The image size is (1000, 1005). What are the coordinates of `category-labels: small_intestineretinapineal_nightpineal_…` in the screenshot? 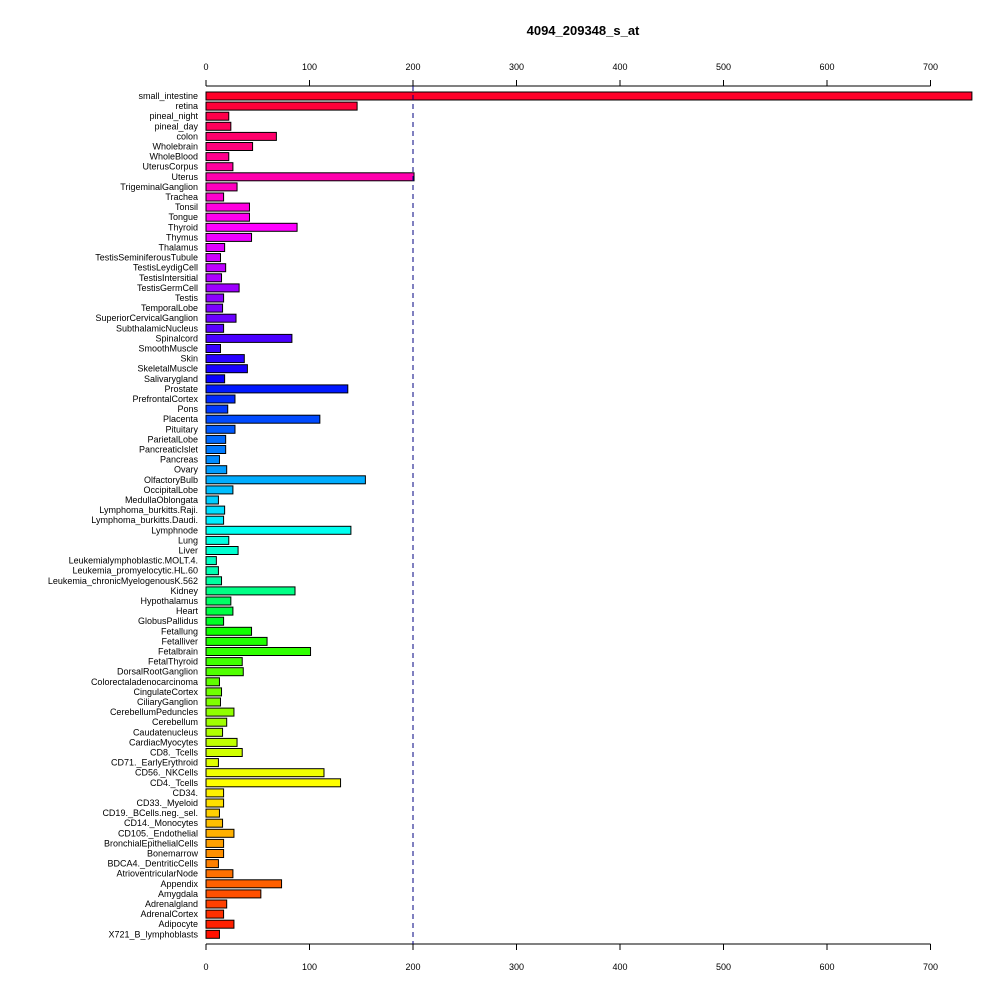 It's located at (123, 515).